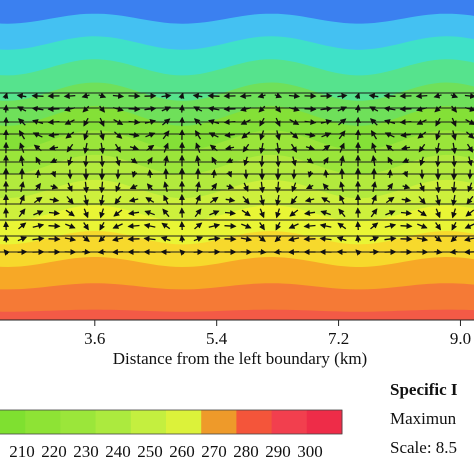 The image size is (474, 474). What do you see at coordinates (338, 338) in the screenshot?
I see `x-tick-label: 7.2` at bounding box center [338, 338].